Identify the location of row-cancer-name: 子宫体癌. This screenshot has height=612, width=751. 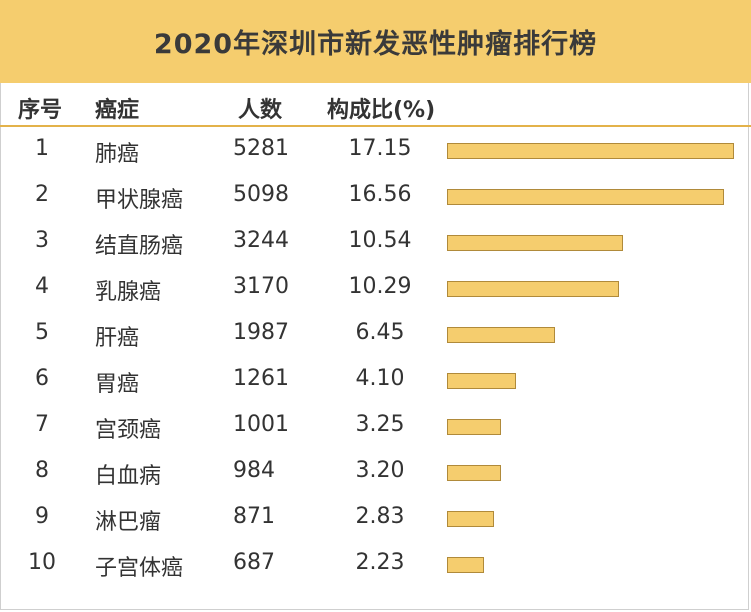
(139, 568).